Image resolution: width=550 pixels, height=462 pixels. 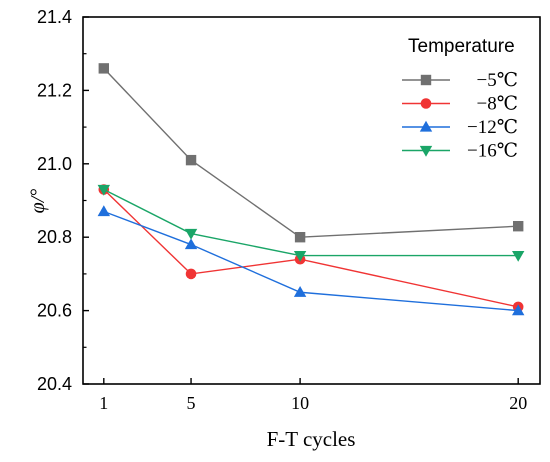 What do you see at coordinates (518, 403) in the screenshot?
I see `x-tick-label-4: 20` at bounding box center [518, 403].